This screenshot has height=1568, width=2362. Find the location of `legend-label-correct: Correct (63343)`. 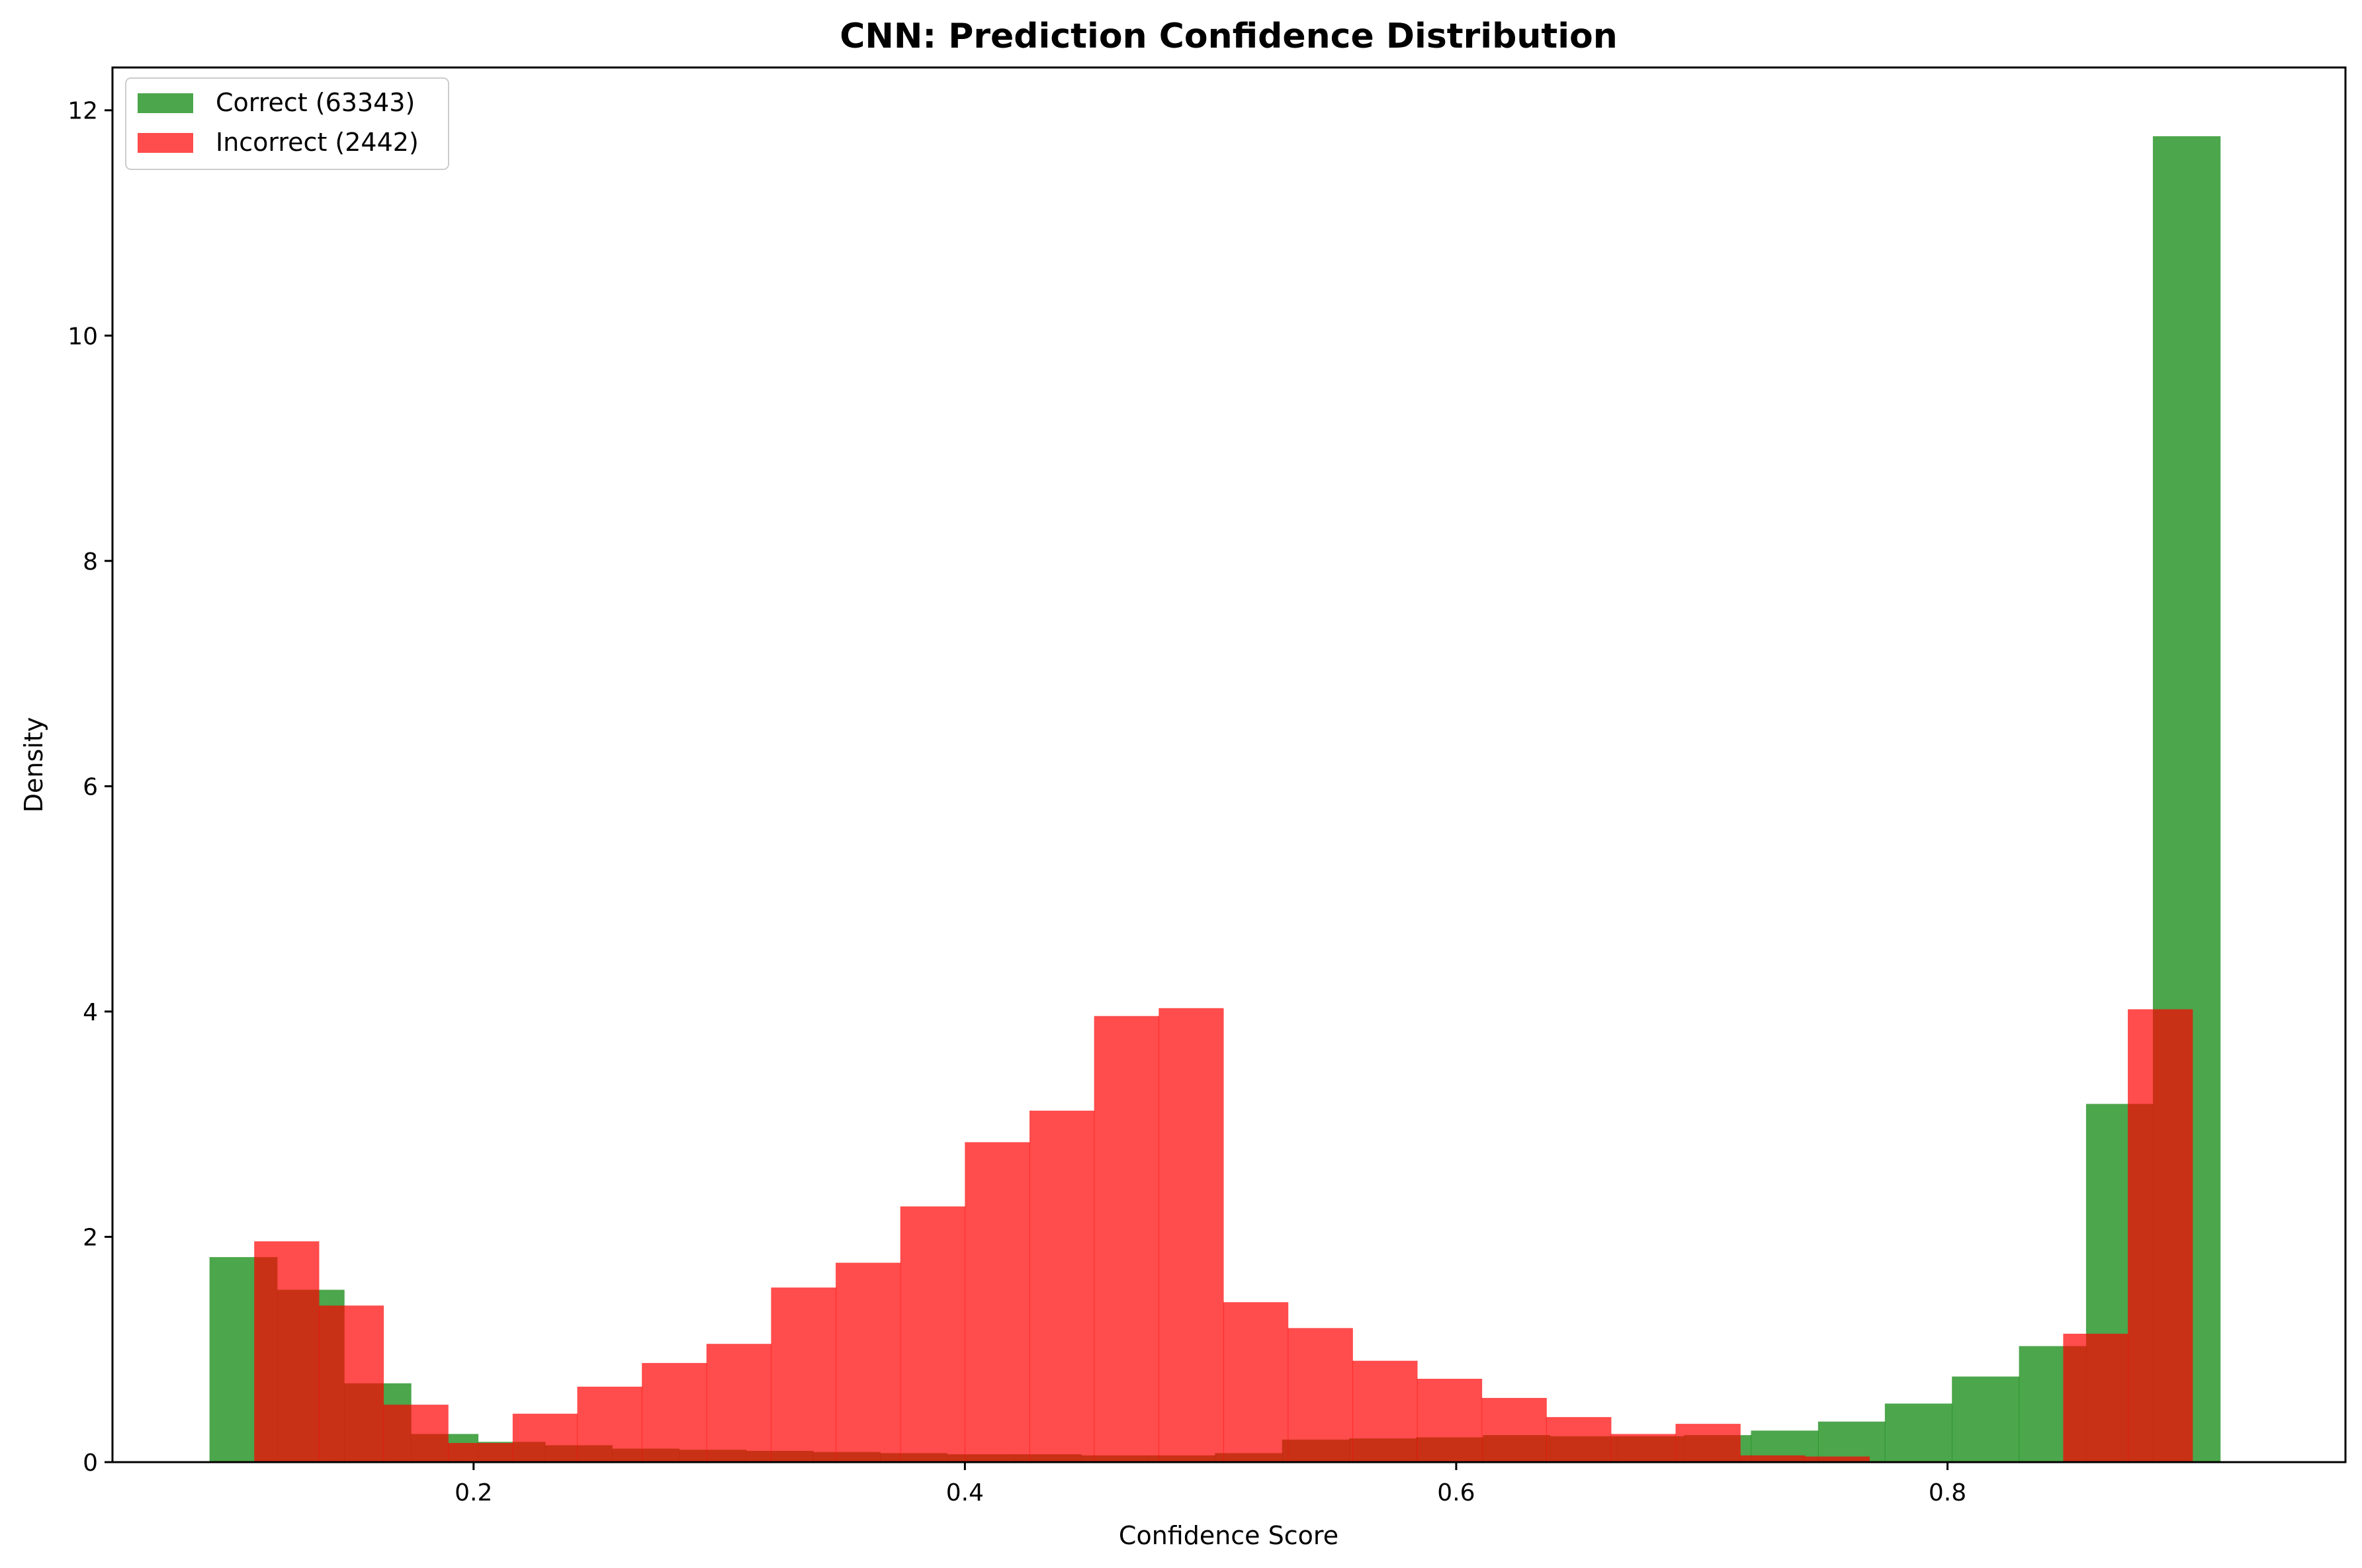

legend-label-correct: Correct (63343) is located at coordinates (315, 102).